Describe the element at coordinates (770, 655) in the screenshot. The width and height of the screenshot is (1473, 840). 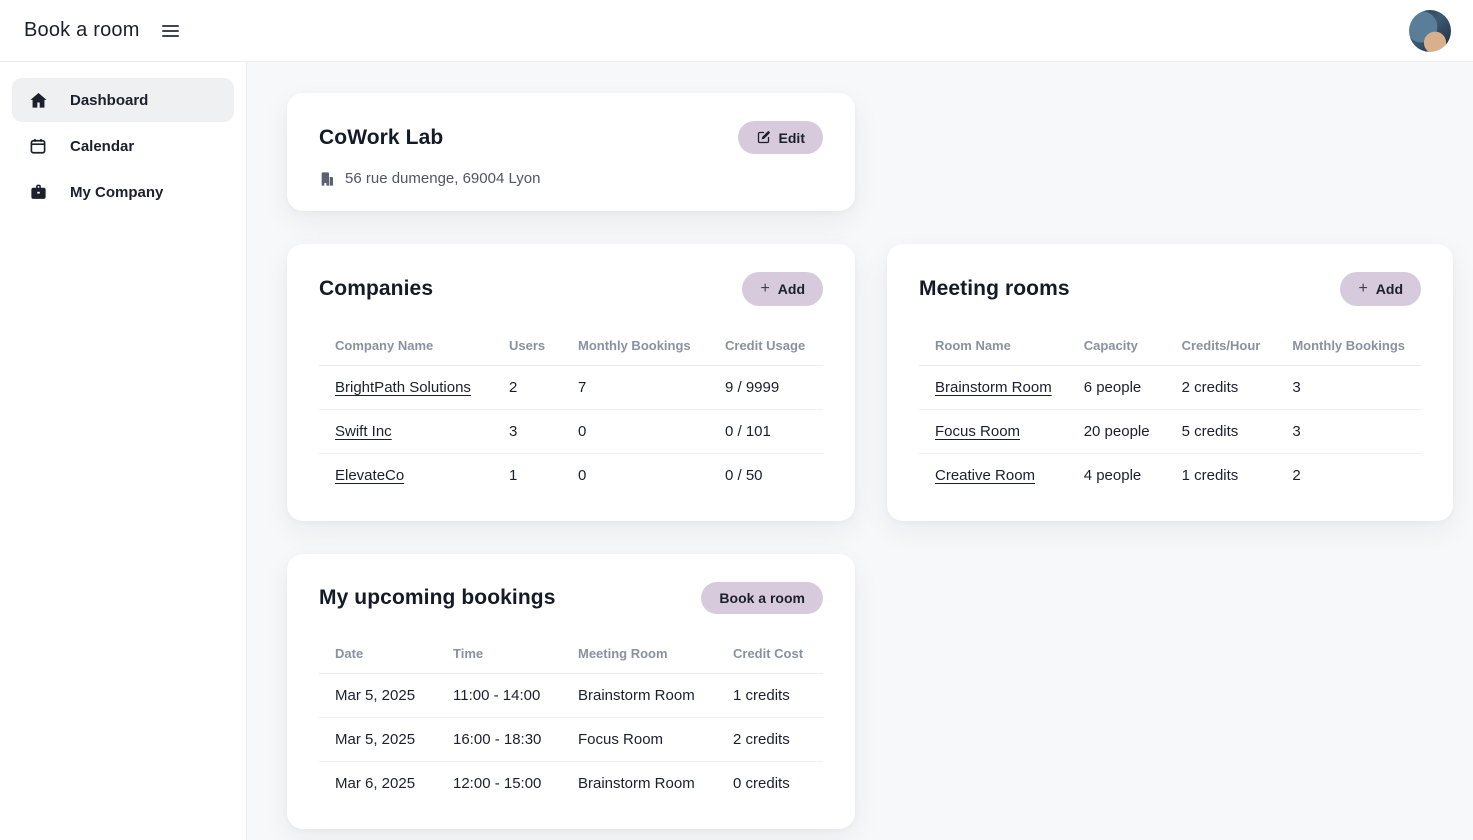
I see `column-header: Credit Cost` at that location.